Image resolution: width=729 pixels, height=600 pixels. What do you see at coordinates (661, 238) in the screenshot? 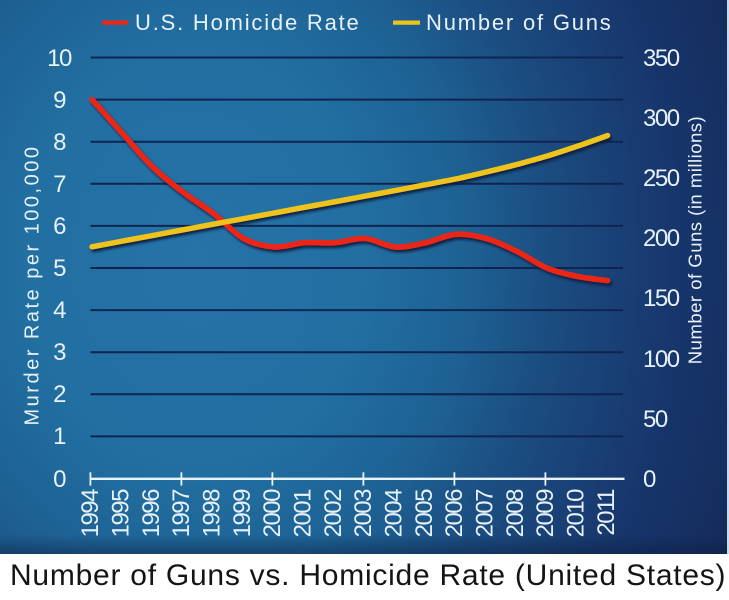
I see `svg-text: 200` at bounding box center [661, 238].